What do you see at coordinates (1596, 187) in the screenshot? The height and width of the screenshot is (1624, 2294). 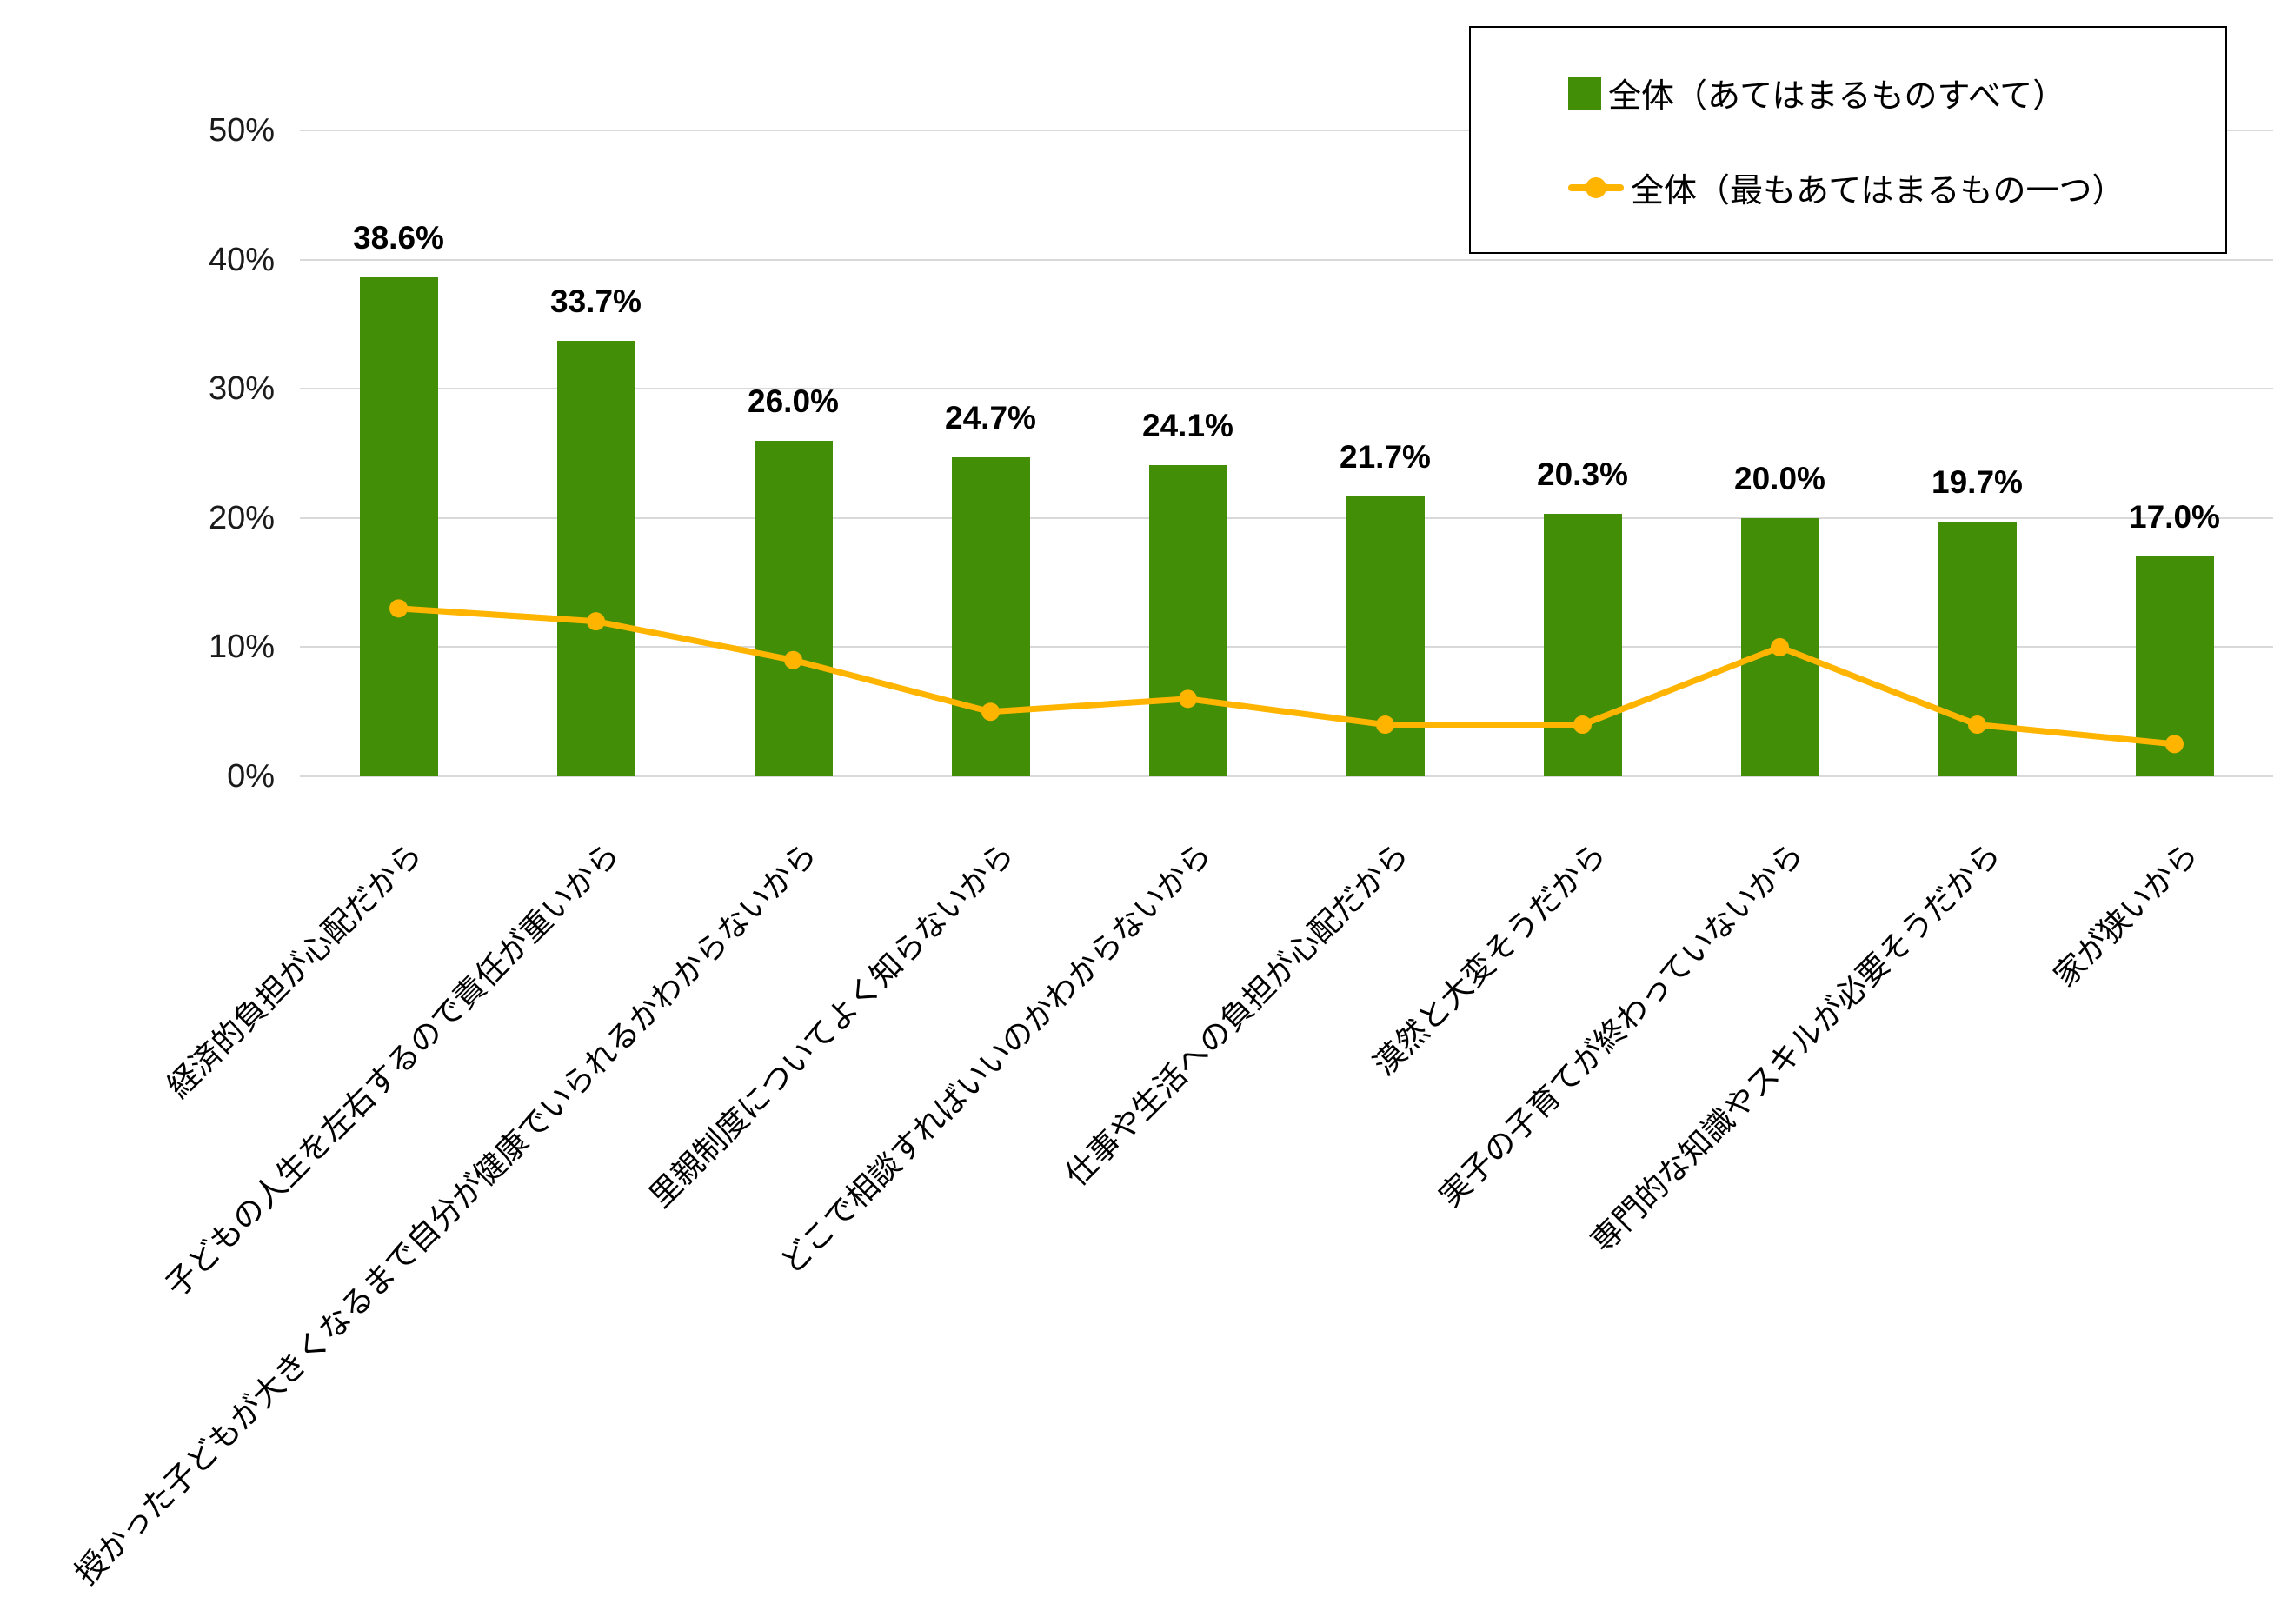 I see `legend-line-swatch` at bounding box center [1596, 187].